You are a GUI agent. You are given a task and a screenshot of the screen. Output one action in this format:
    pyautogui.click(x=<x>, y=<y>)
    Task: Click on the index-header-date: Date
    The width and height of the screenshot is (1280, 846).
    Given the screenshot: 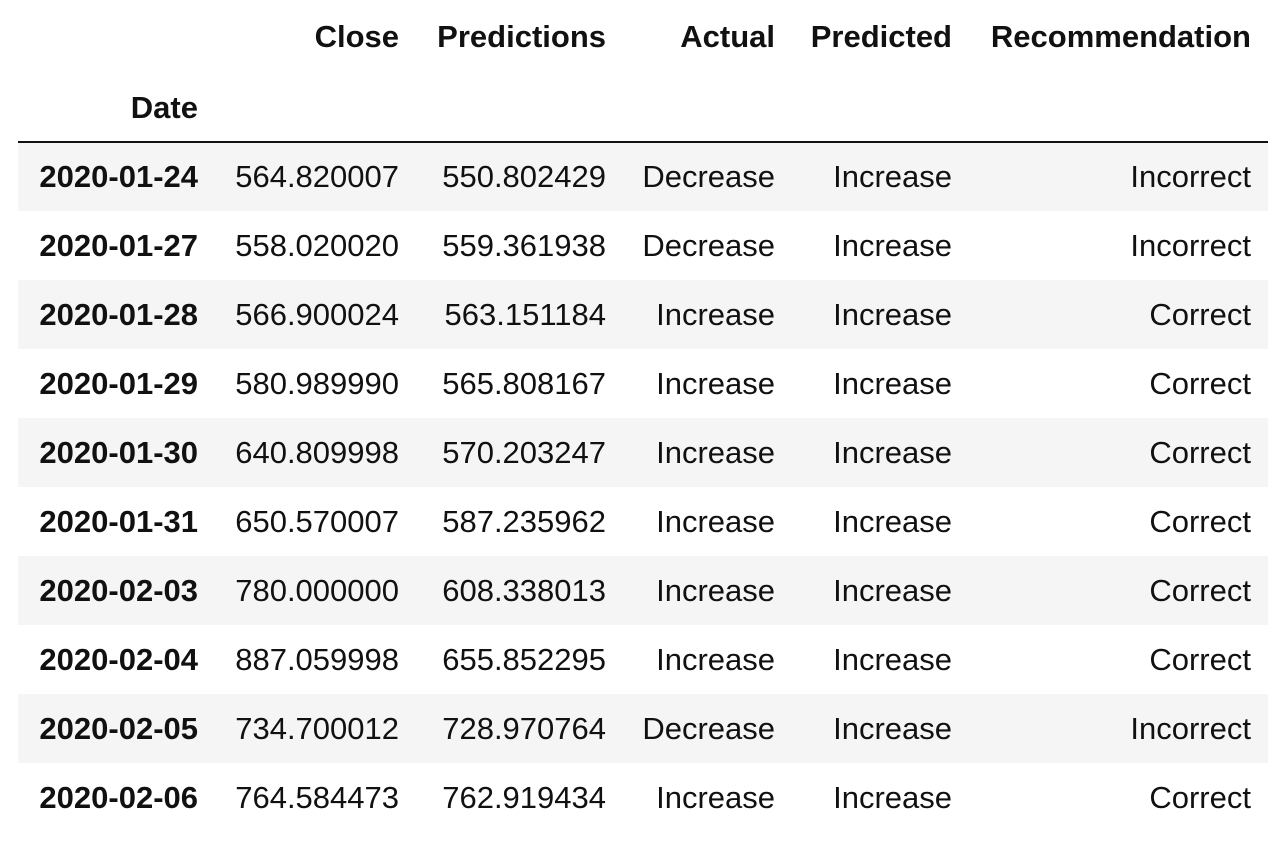 What is the action you would take?
    pyautogui.click(x=116, y=108)
    